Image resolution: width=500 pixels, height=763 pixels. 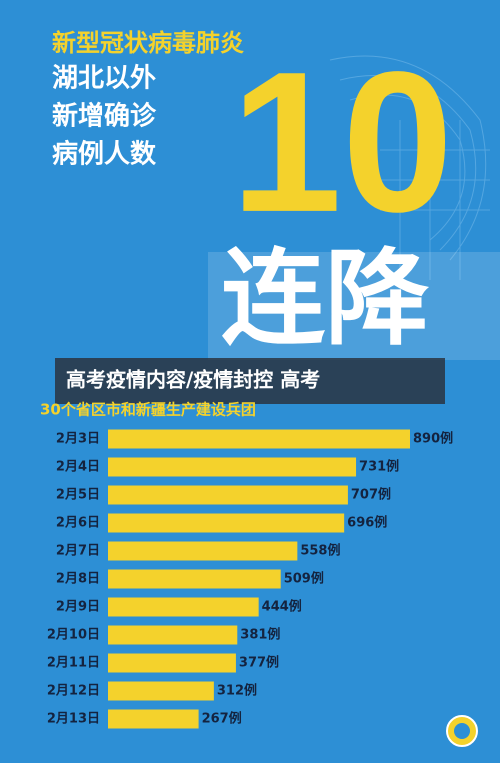 I want to click on category-label: 2月13日, so click(x=73, y=719).